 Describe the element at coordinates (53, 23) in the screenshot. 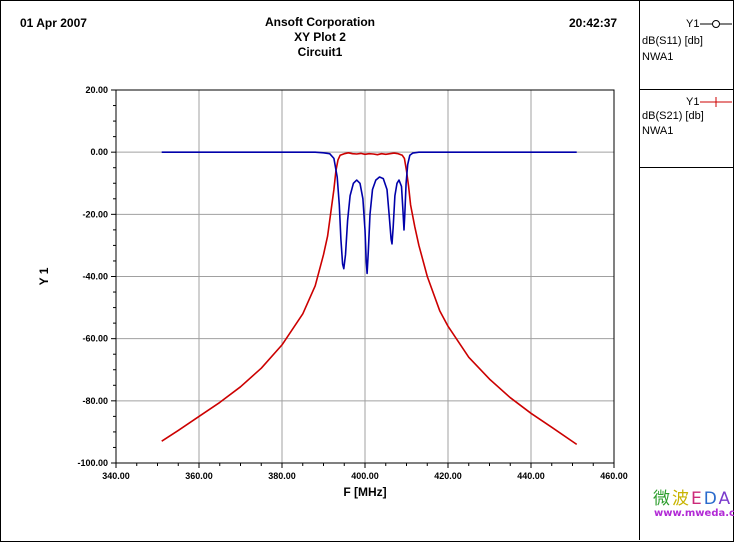

I see `plot-date: 01 Apr 2007` at that location.